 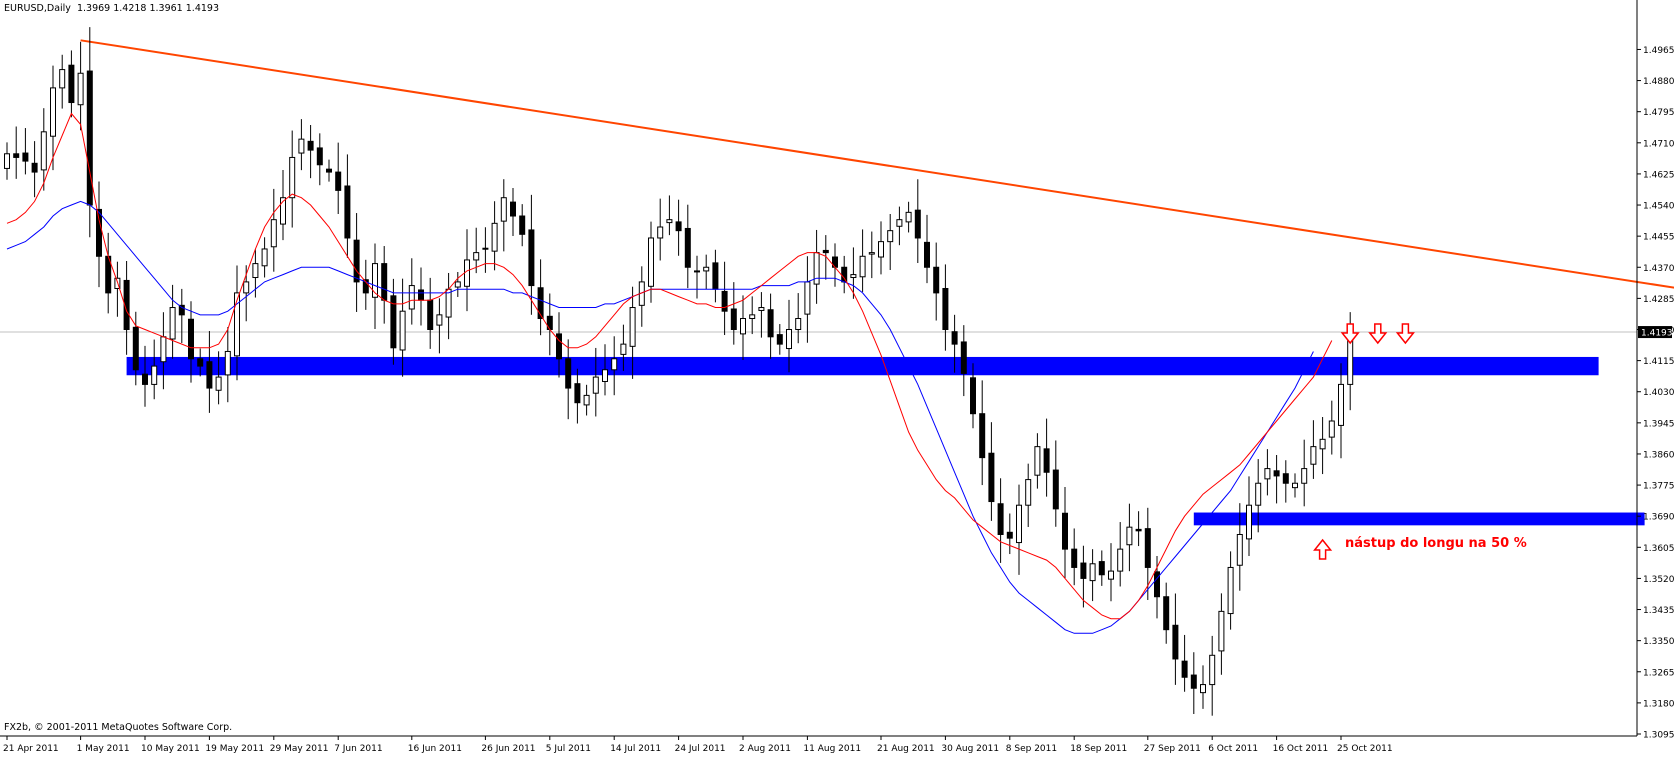 What do you see at coordinates (1658, 175) in the screenshot?
I see `price-tick-label: 1.4625` at bounding box center [1658, 175].